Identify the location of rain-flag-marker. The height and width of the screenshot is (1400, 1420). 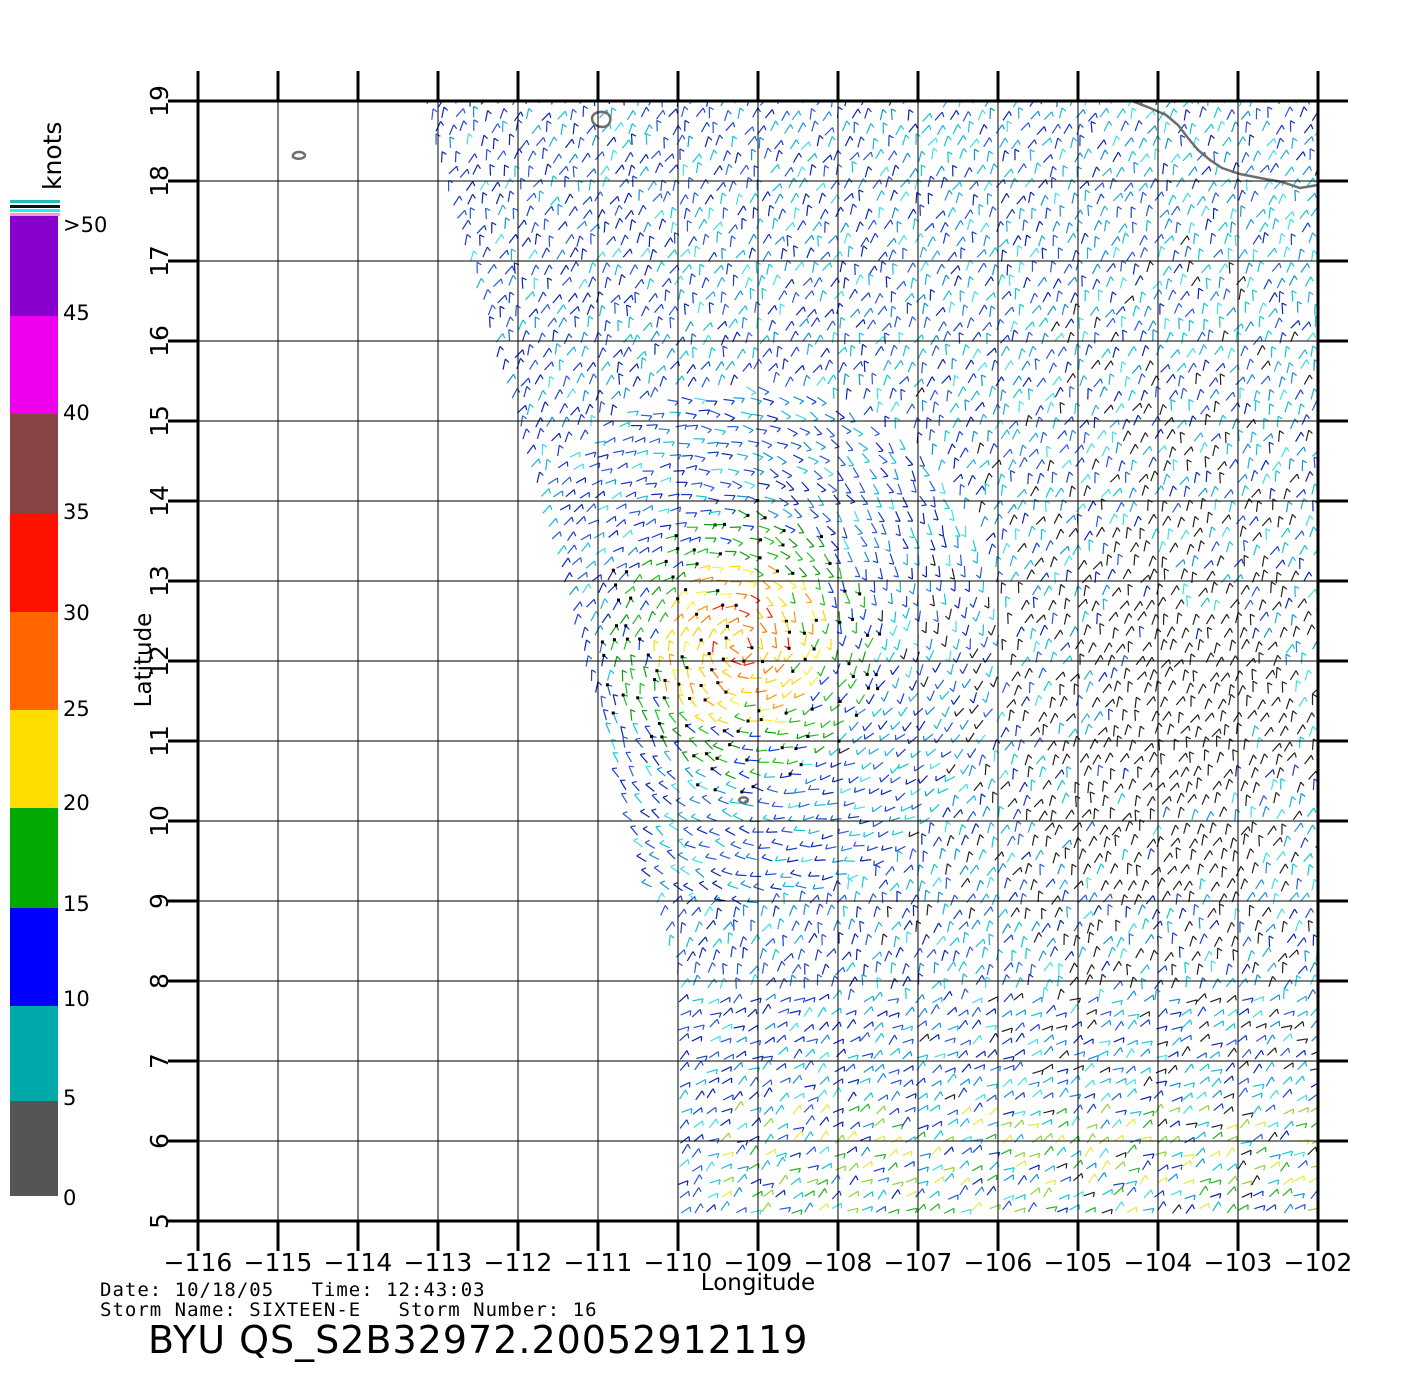
(666, 561).